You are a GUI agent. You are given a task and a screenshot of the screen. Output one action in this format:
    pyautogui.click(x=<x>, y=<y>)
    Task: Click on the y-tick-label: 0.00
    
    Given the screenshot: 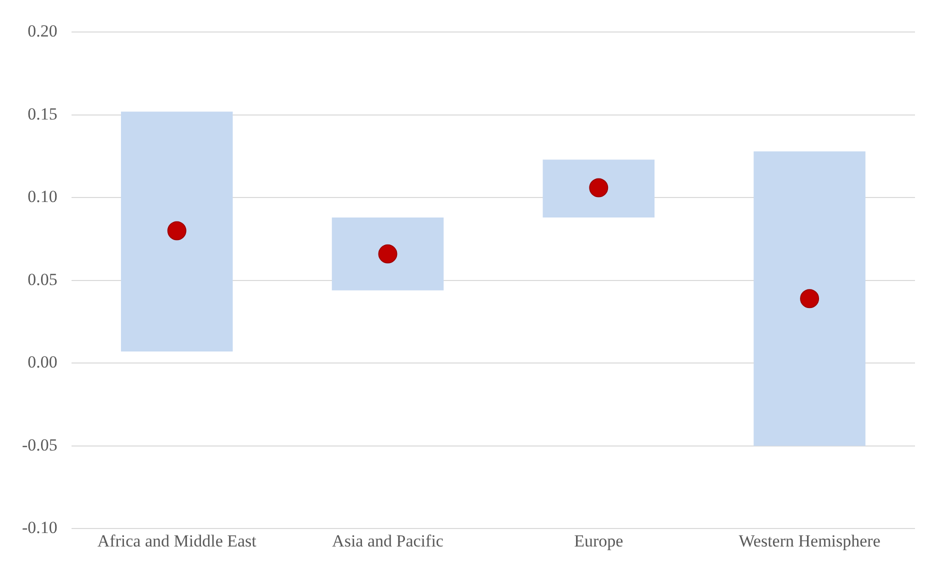 What is the action you would take?
    pyautogui.click(x=43, y=362)
    